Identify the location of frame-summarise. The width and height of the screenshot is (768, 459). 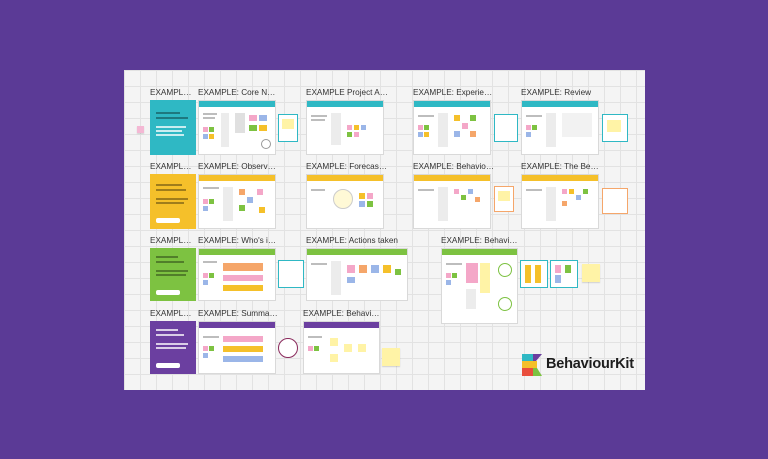
(237, 347).